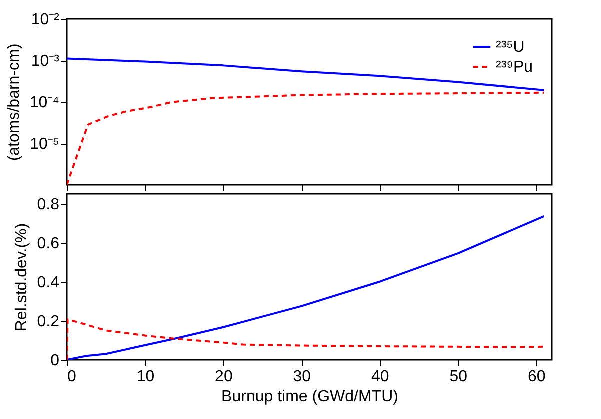  I want to click on y-tick-label: 0.8, so click(48, 205).